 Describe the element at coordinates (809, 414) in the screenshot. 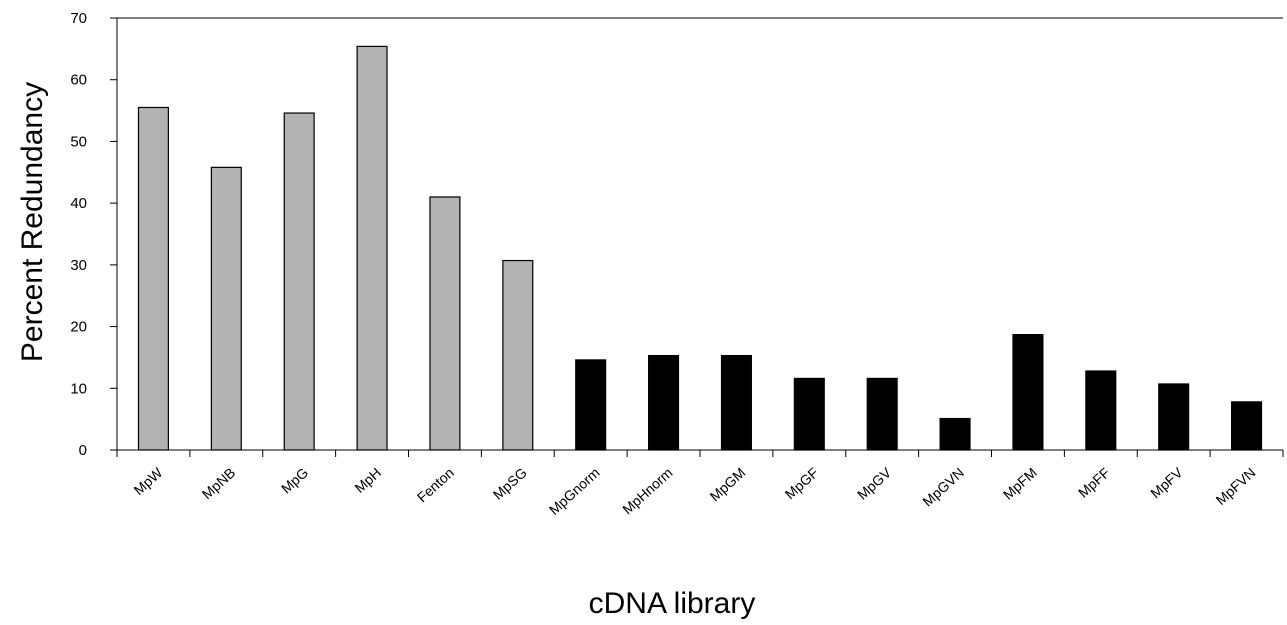

I see `bar-mpgf` at that location.